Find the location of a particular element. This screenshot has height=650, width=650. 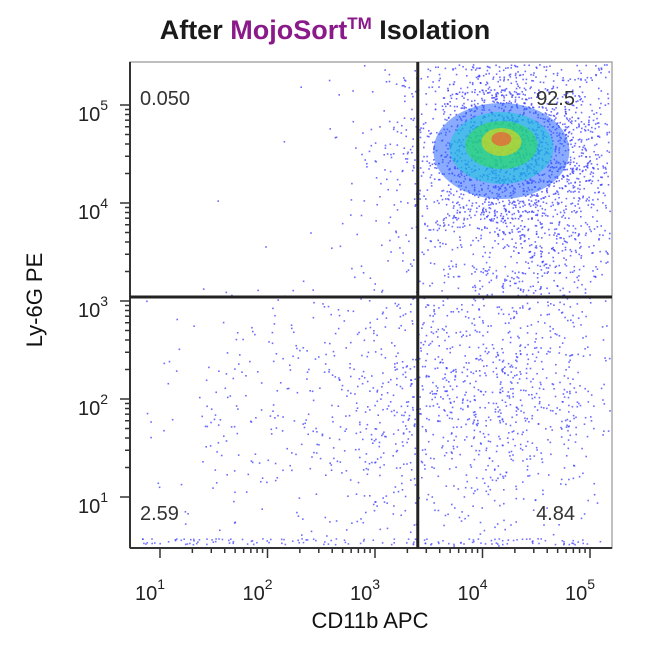

quadrant-upper-right-label: 92.5 is located at coordinates (555, 99).